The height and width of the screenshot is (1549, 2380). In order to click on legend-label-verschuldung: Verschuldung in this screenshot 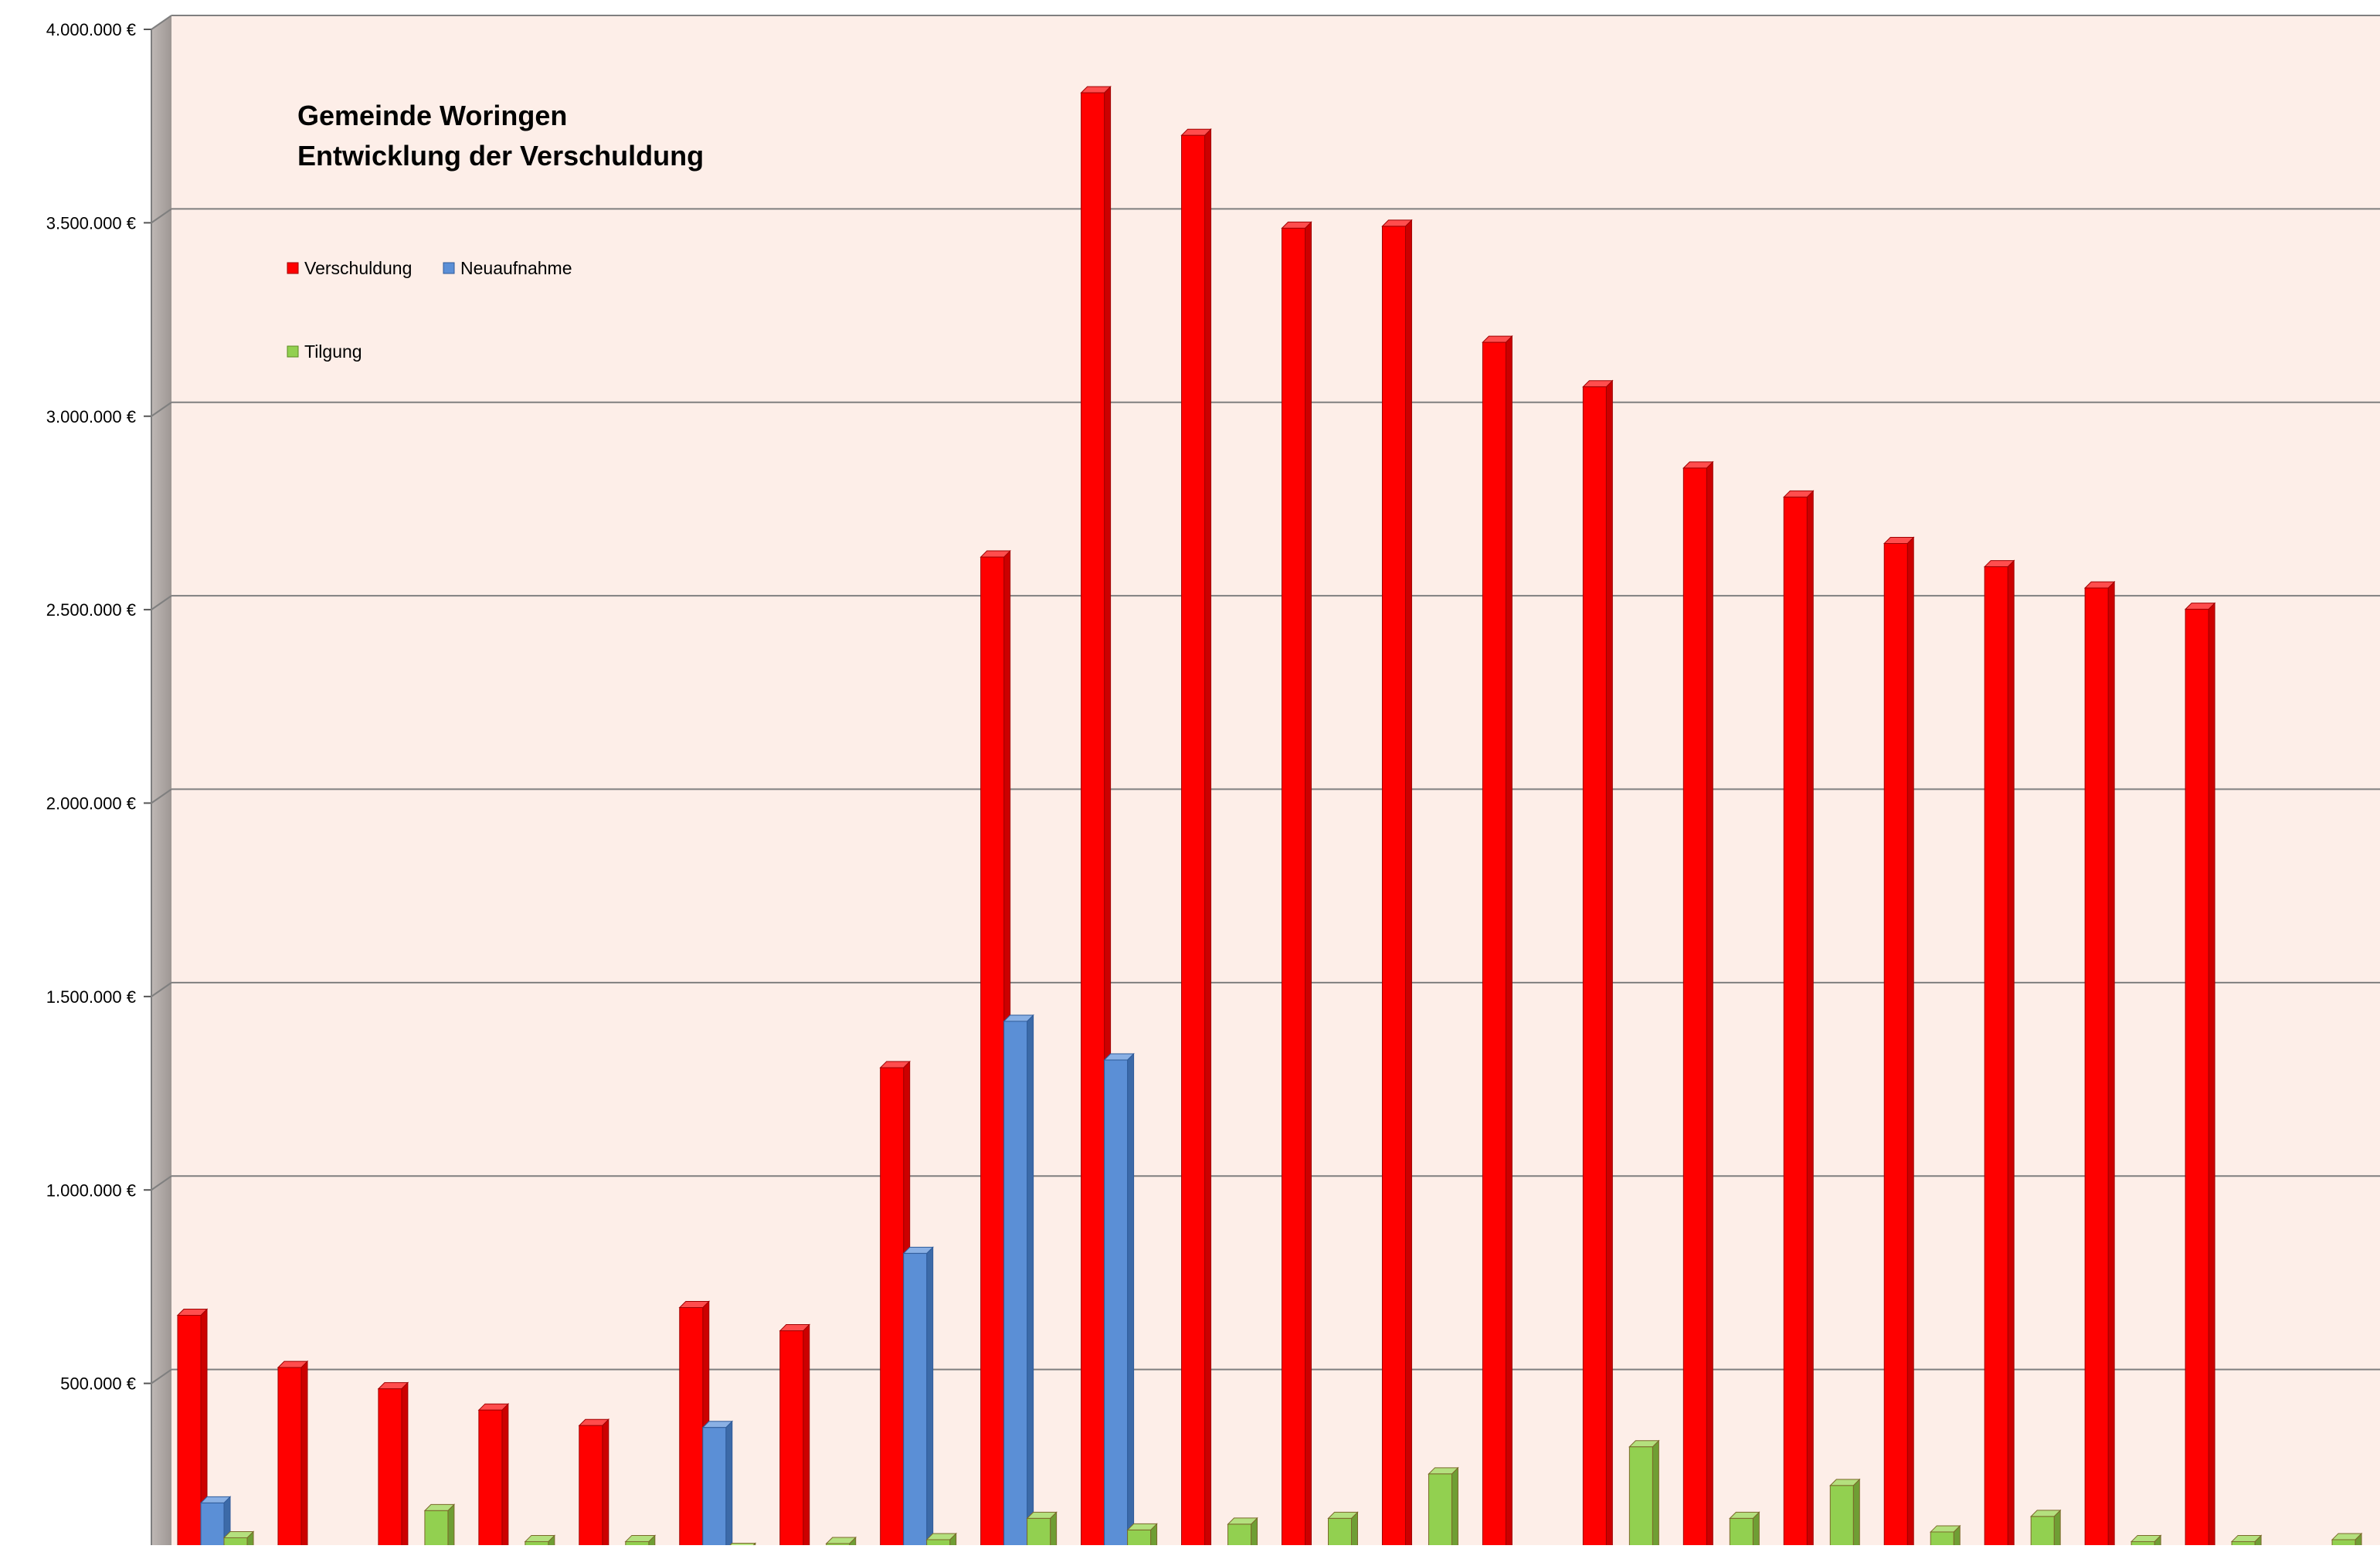, I will do `click(358, 268)`.